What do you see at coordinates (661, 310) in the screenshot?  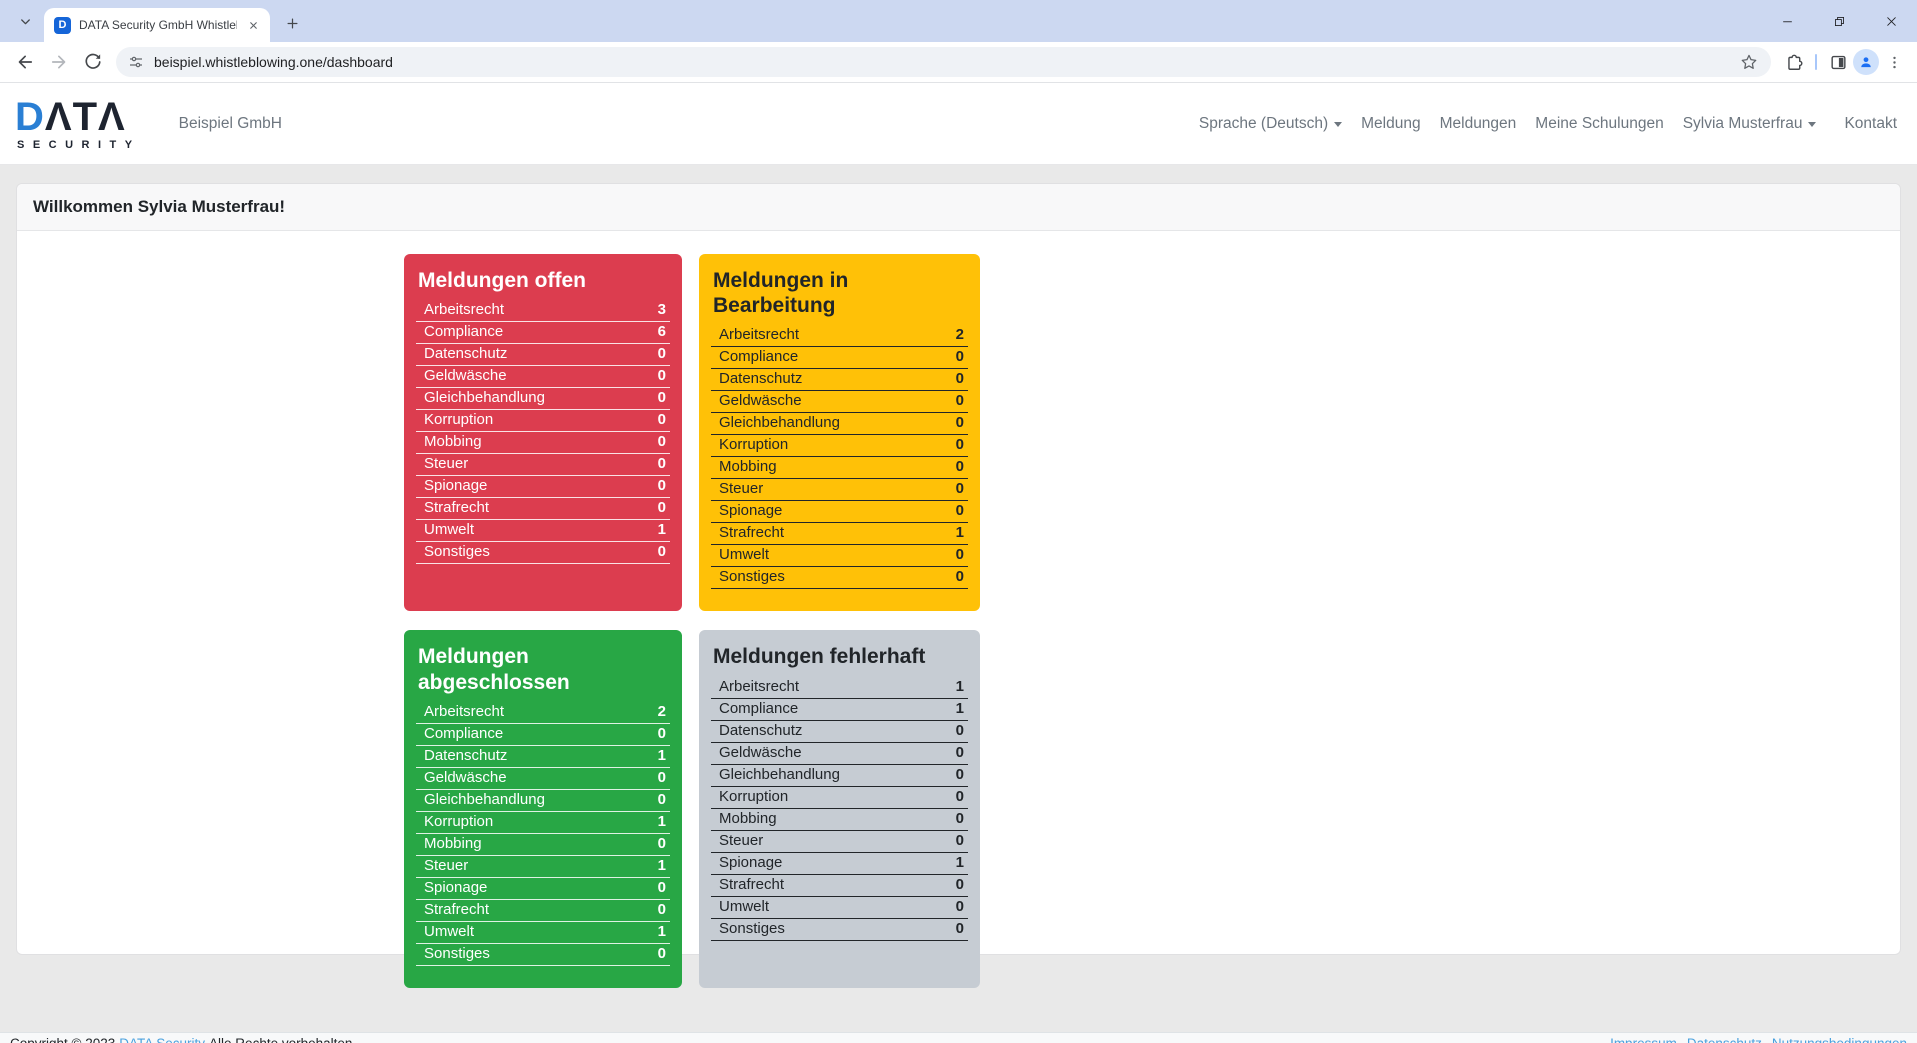 I see `category-count: 3` at bounding box center [661, 310].